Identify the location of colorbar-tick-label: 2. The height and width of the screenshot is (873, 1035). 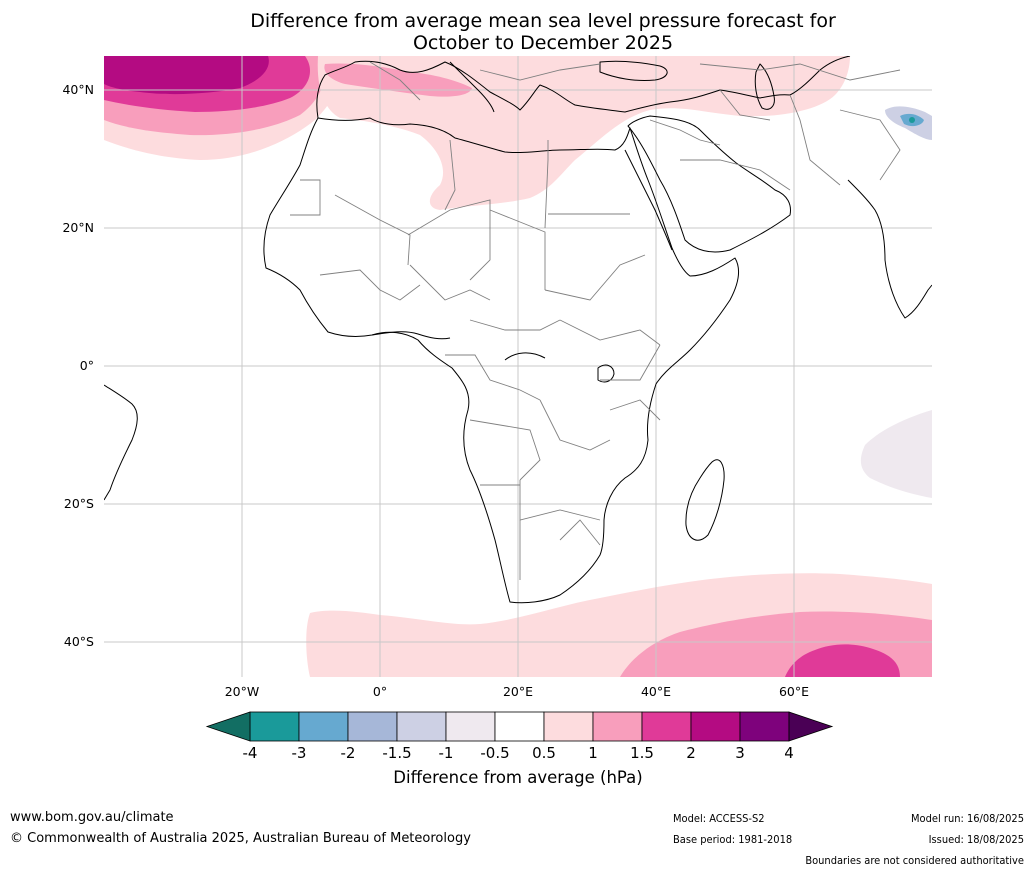
(691, 753).